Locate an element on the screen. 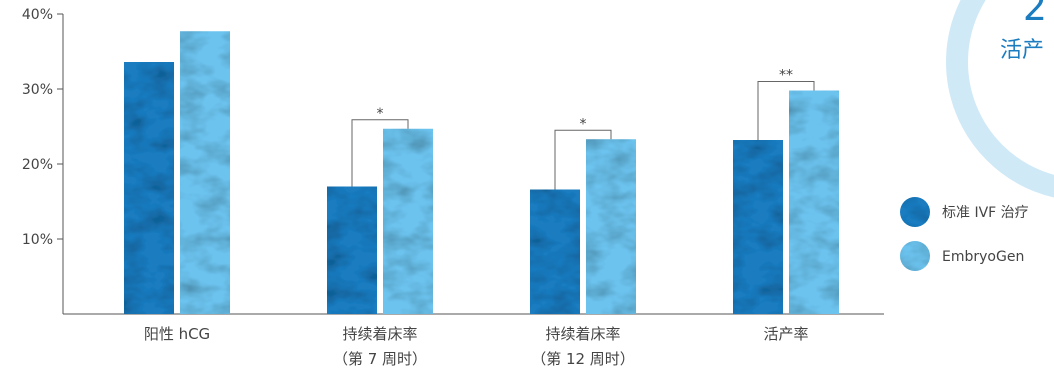  y-ticks: 10% 20% 30% 40% is located at coordinates (42, 127).